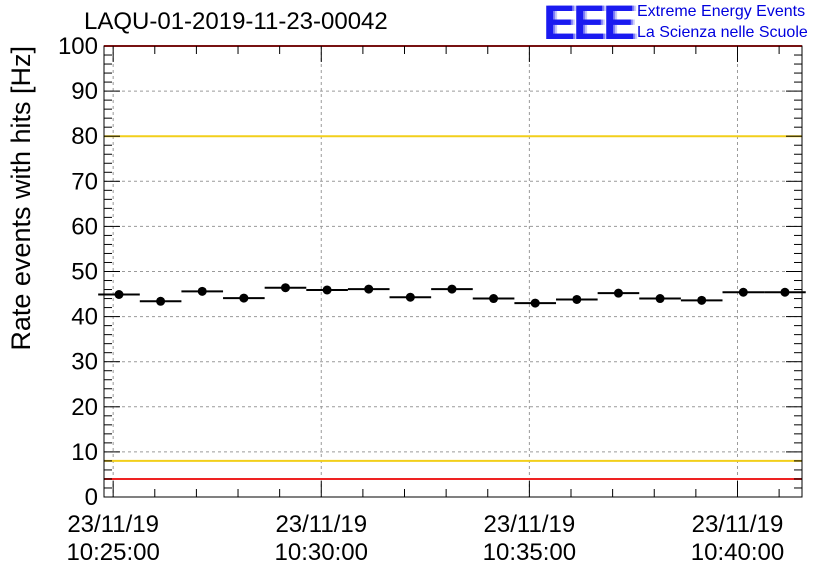  Describe the element at coordinates (529, 552) in the screenshot. I see `x-tick-time: 10:35:00` at that location.